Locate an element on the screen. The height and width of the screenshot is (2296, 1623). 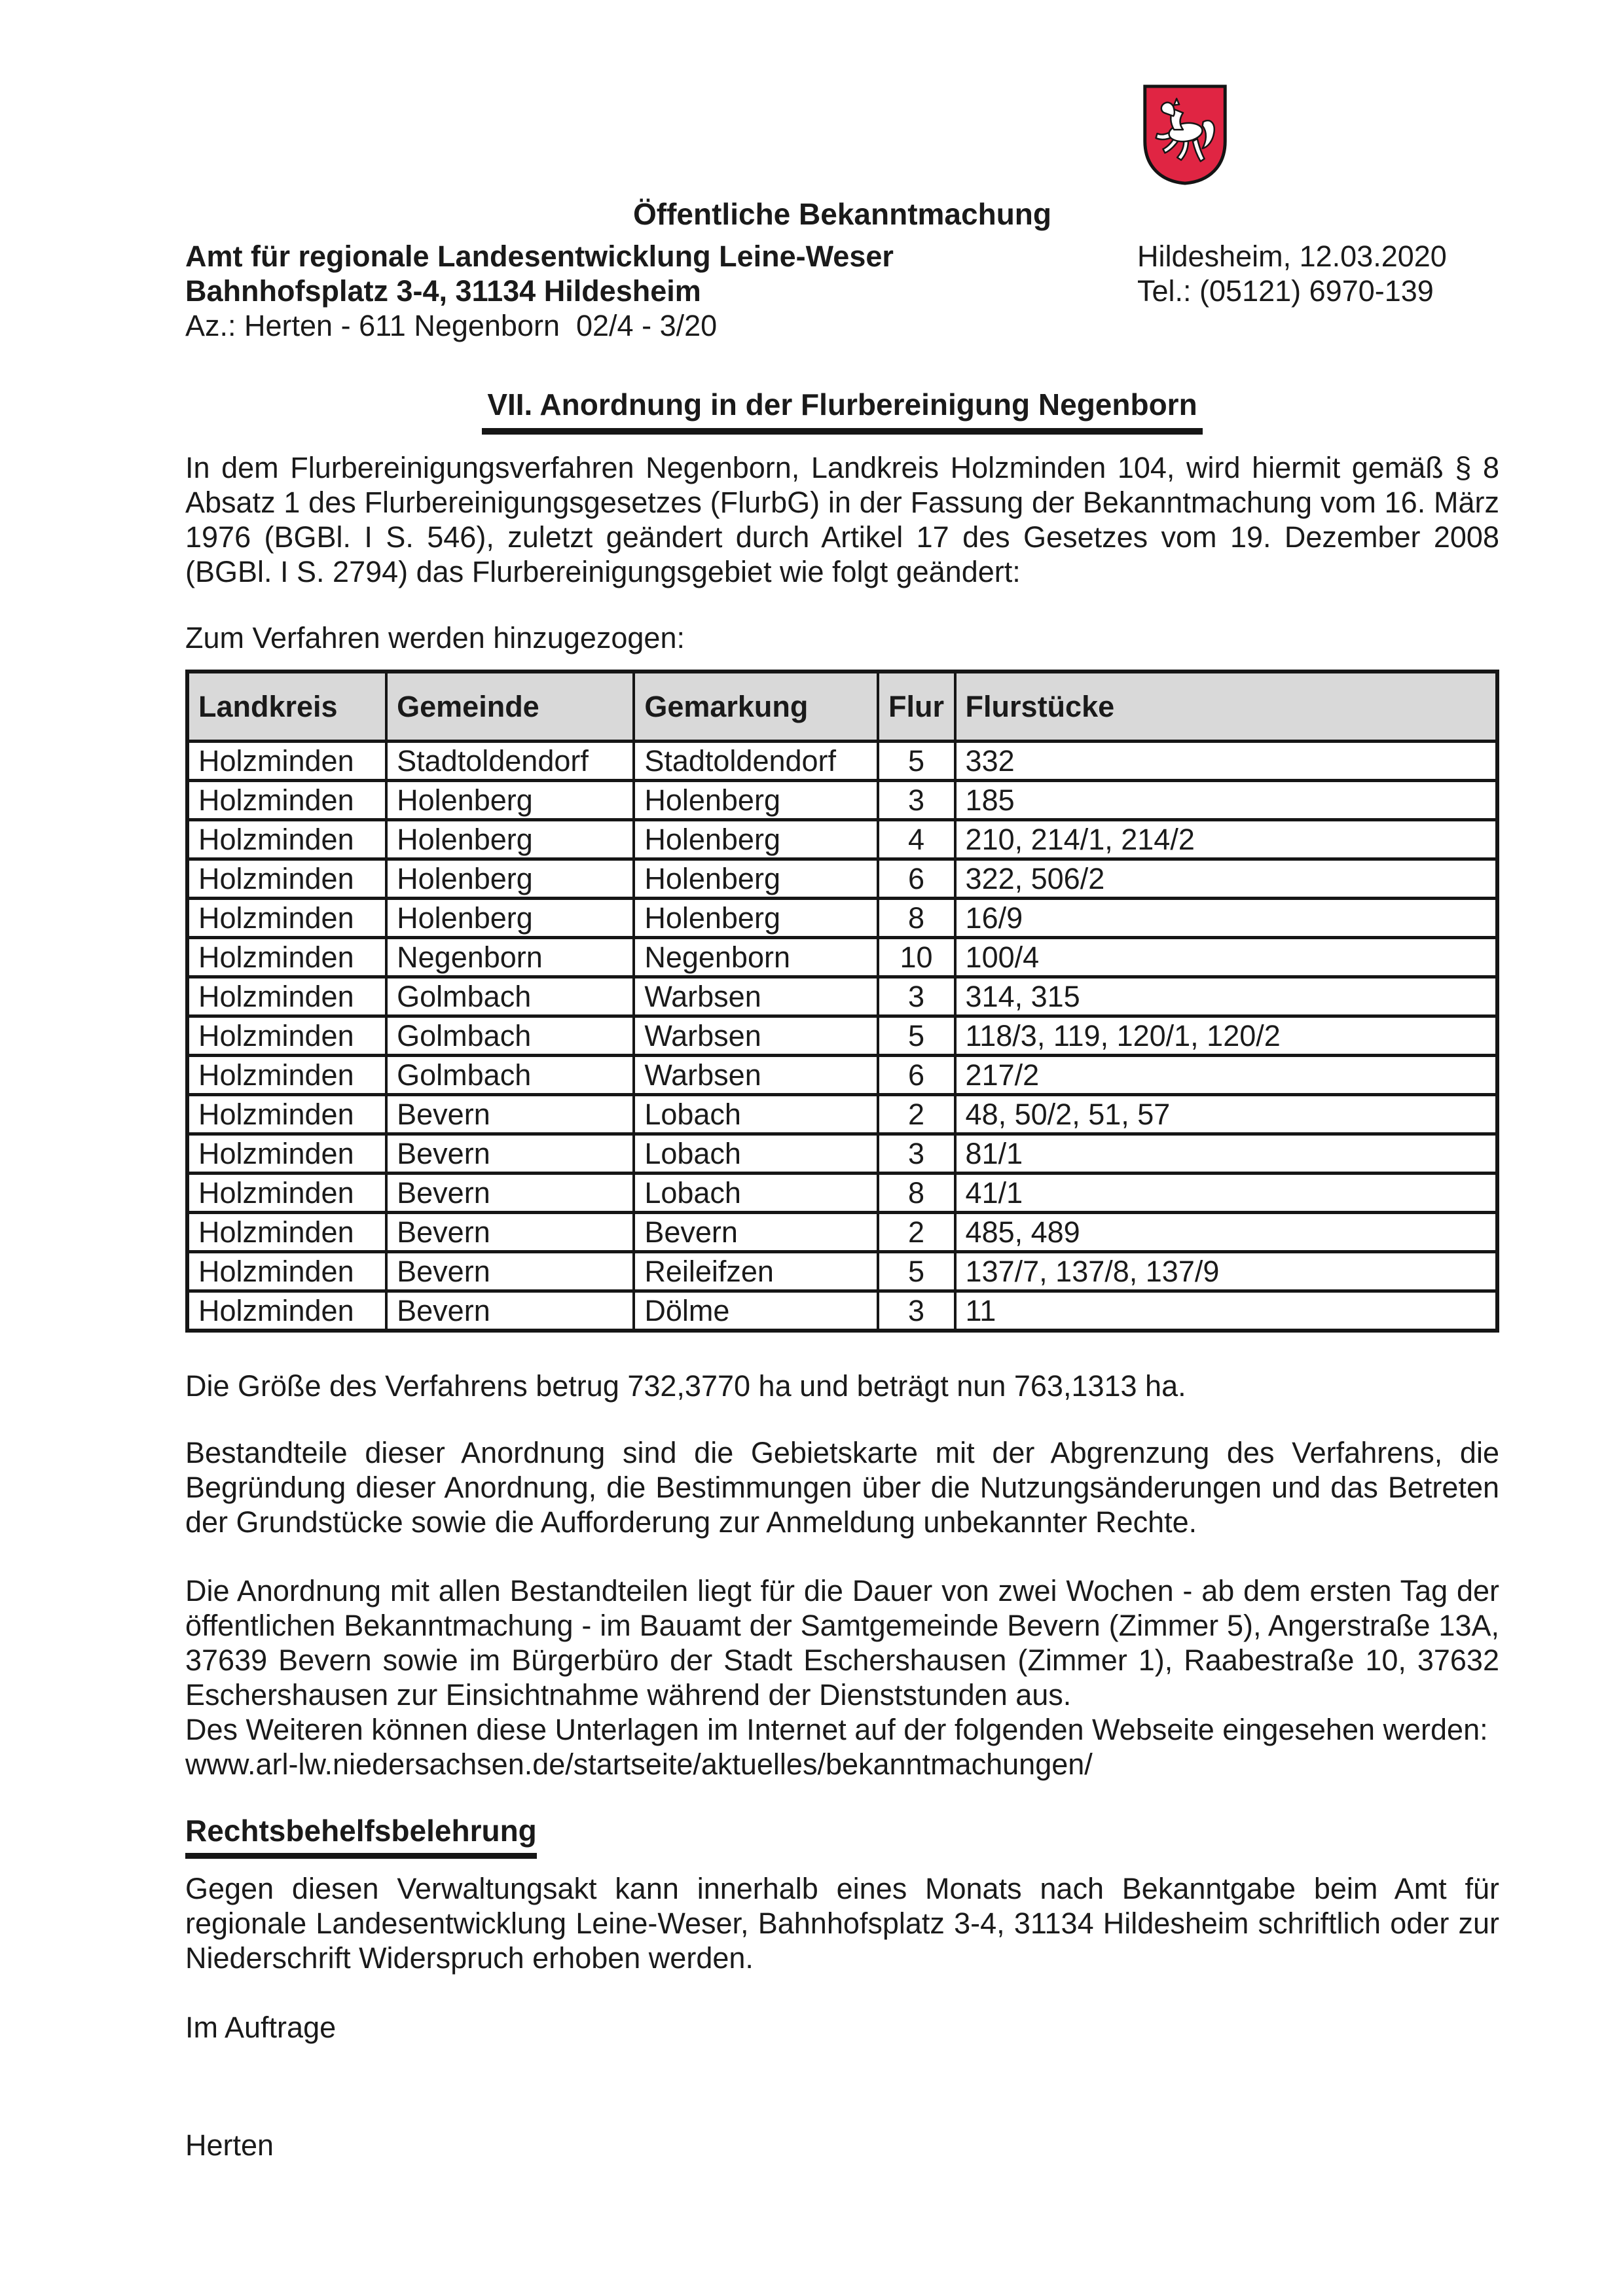
cell-gemeinde: Negenborn is located at coordinates (510, 957).